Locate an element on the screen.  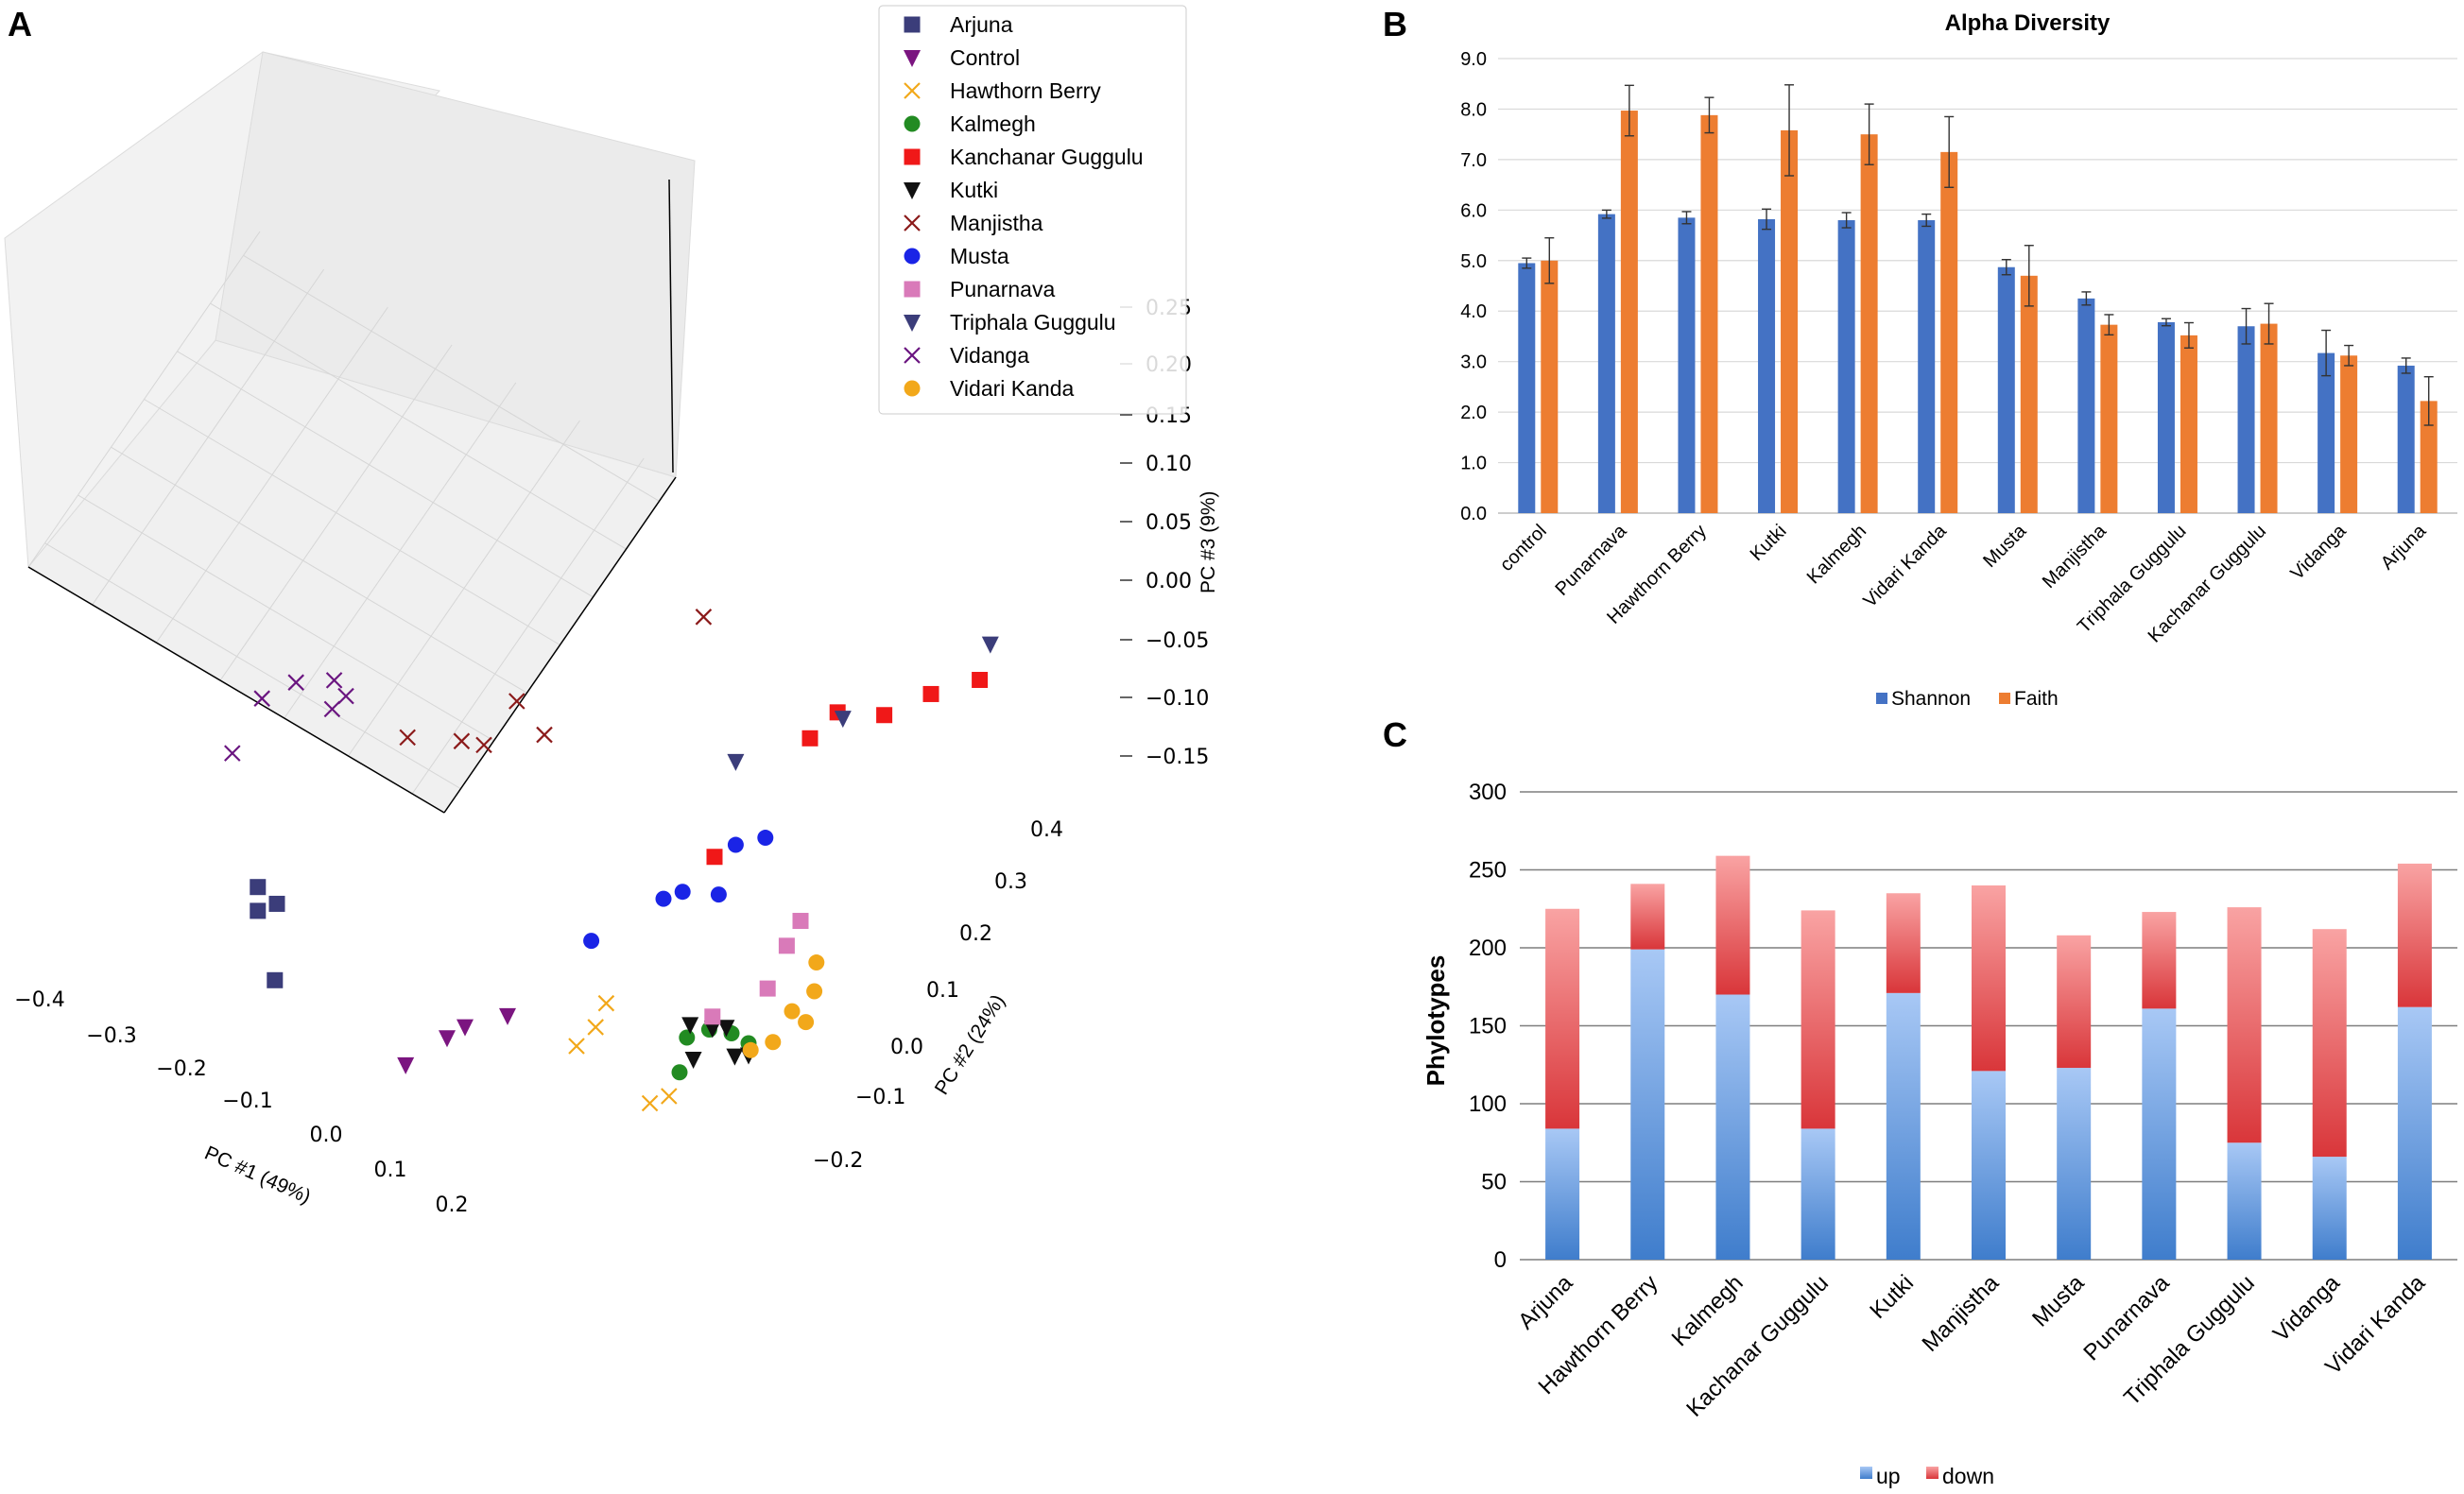
phylotypes-category-label: Kachanar Guggulu is located at coordinates (1757, 1346).